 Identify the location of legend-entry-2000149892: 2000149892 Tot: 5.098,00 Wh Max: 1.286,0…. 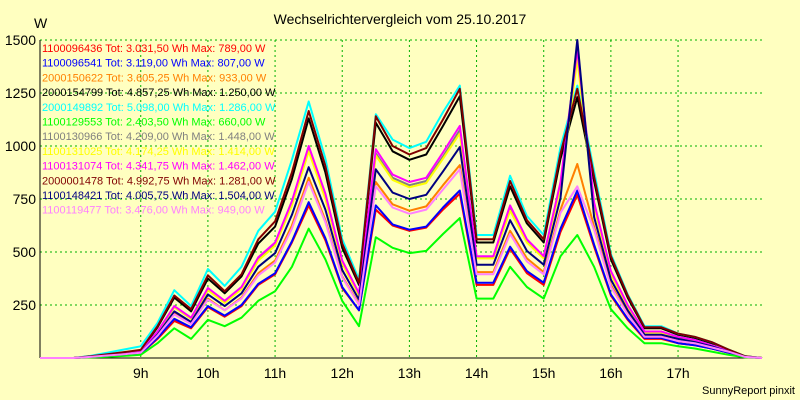
(159, 108).